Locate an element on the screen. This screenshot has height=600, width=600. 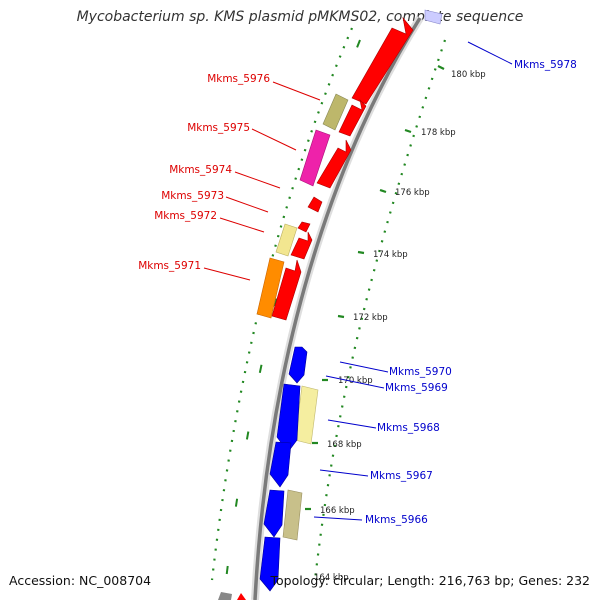
gene-label: Mkms_5973 is located at coordinates (192, 196).